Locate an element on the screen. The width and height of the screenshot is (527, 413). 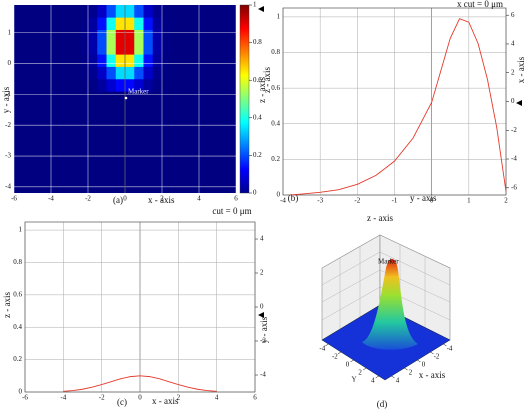
x-tick-label: -1 is located at coordinates (395, 201).